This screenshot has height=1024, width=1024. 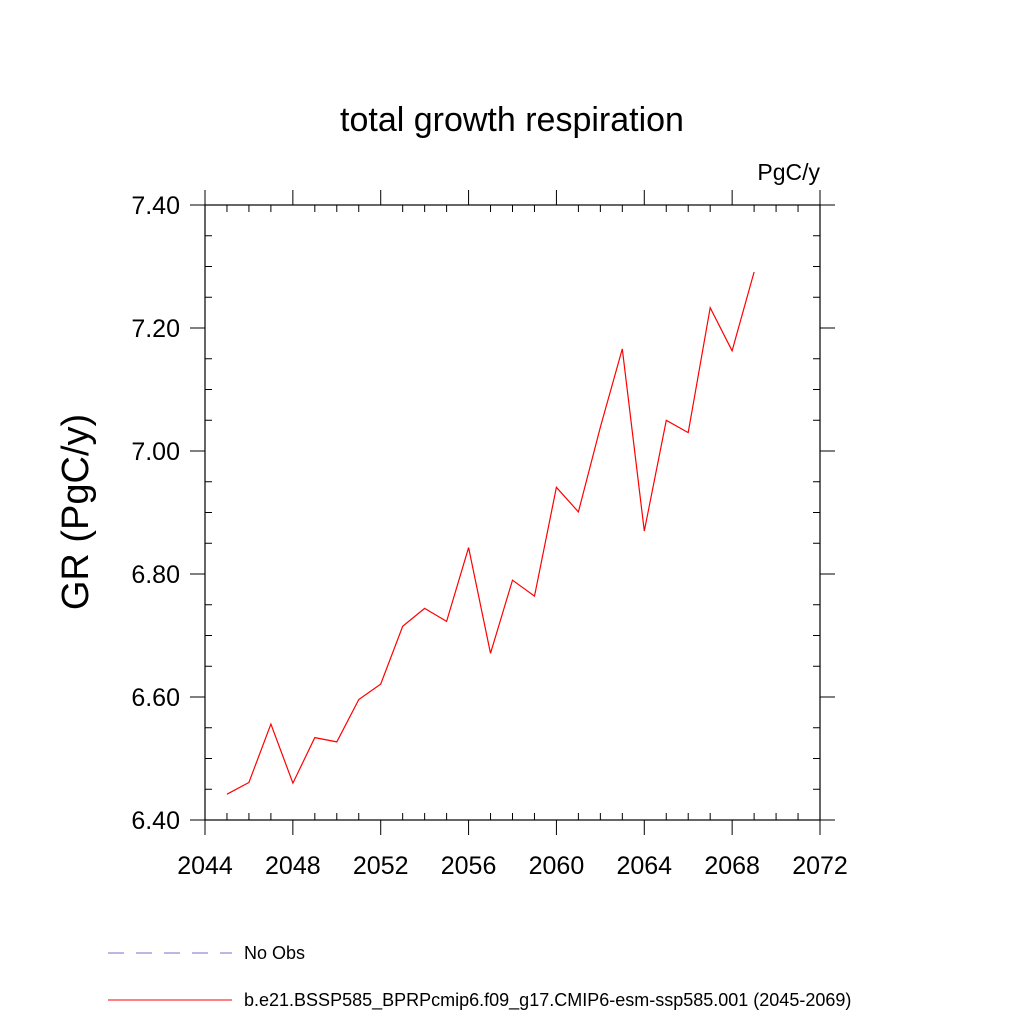 I want to click on x-tick-labels: 2044 2048 2052 2056 2060 2064 2068 2072, so click(x=512, y=866).